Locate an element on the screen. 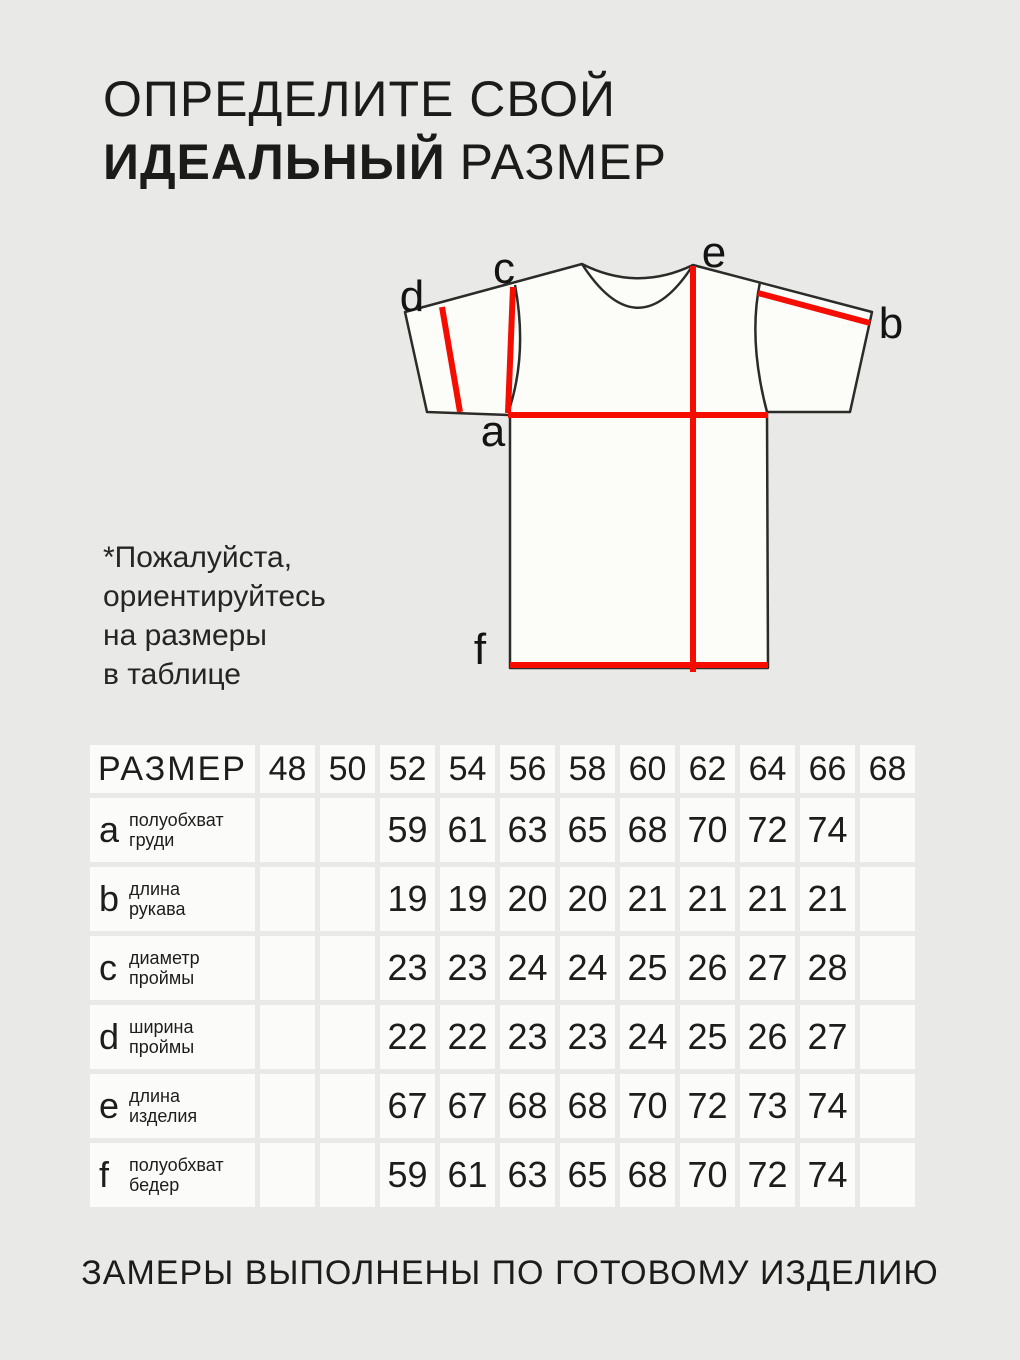 The image size is (1020, 1360). table-row: f полуобхват бедер 59 61 63 65 68 70 72 74 is located at coordinates (502, 1175).